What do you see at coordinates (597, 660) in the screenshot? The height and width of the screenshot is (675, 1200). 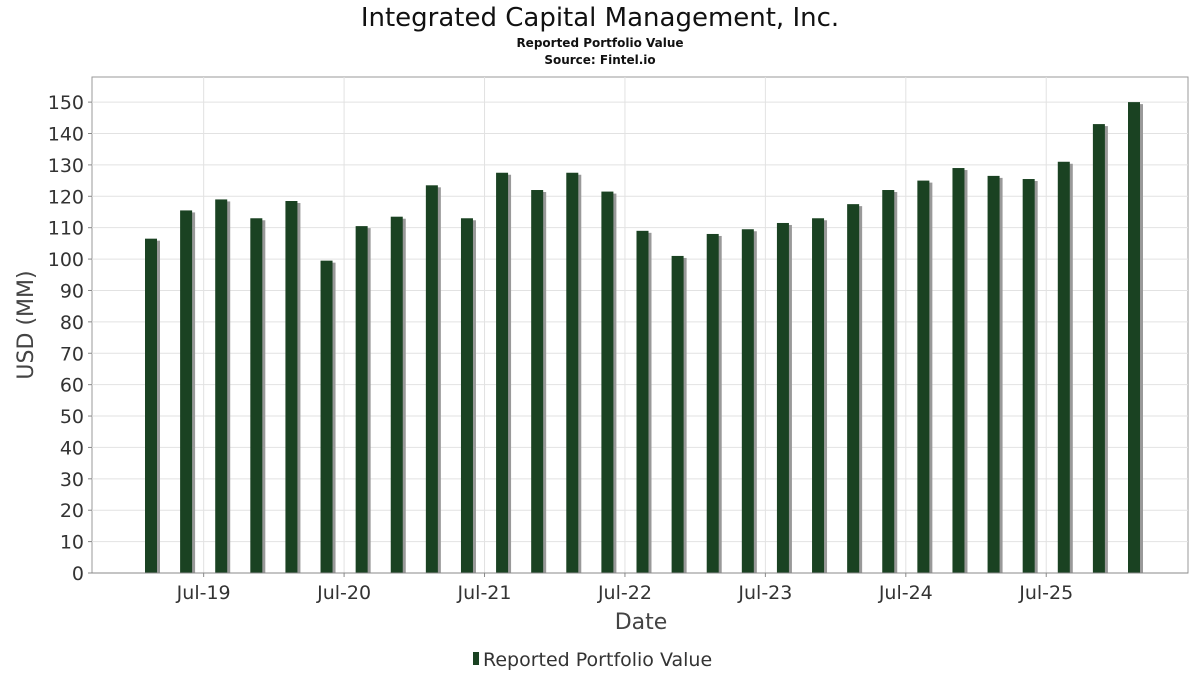 I see `legend-label: Reported Portfolio Value` at bounding box center [597, 660].